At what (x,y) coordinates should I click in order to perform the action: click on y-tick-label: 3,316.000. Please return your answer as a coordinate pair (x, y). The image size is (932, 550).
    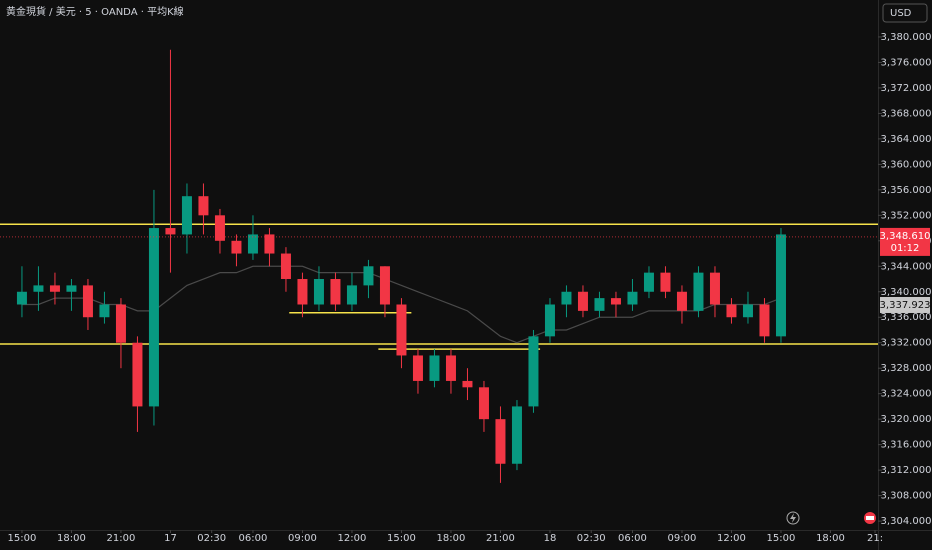
    Looking at the image, I should click on (906, 445).